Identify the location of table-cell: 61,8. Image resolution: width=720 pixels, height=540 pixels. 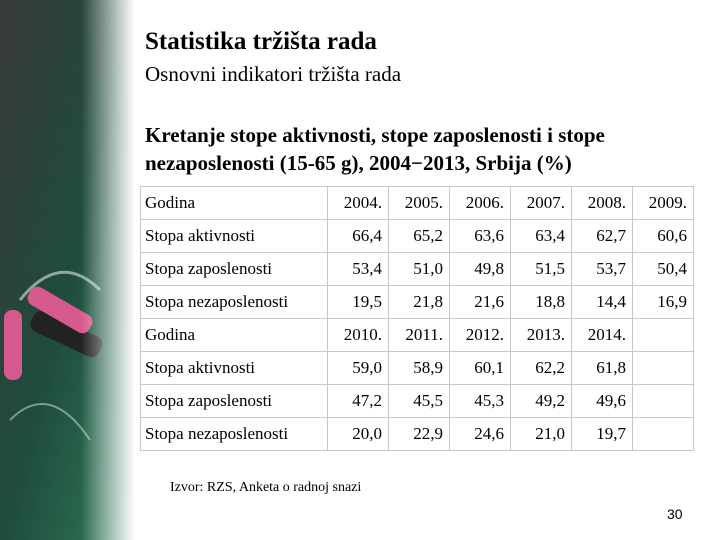
(602, 368).